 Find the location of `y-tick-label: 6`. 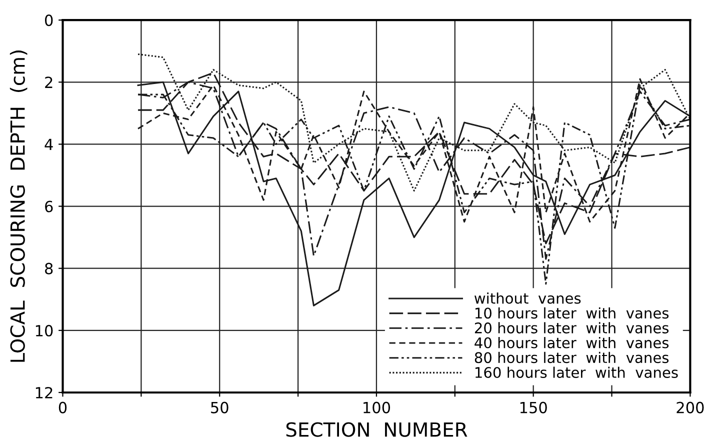

y-tick-label: 6 is located at coordinates (49, 206).